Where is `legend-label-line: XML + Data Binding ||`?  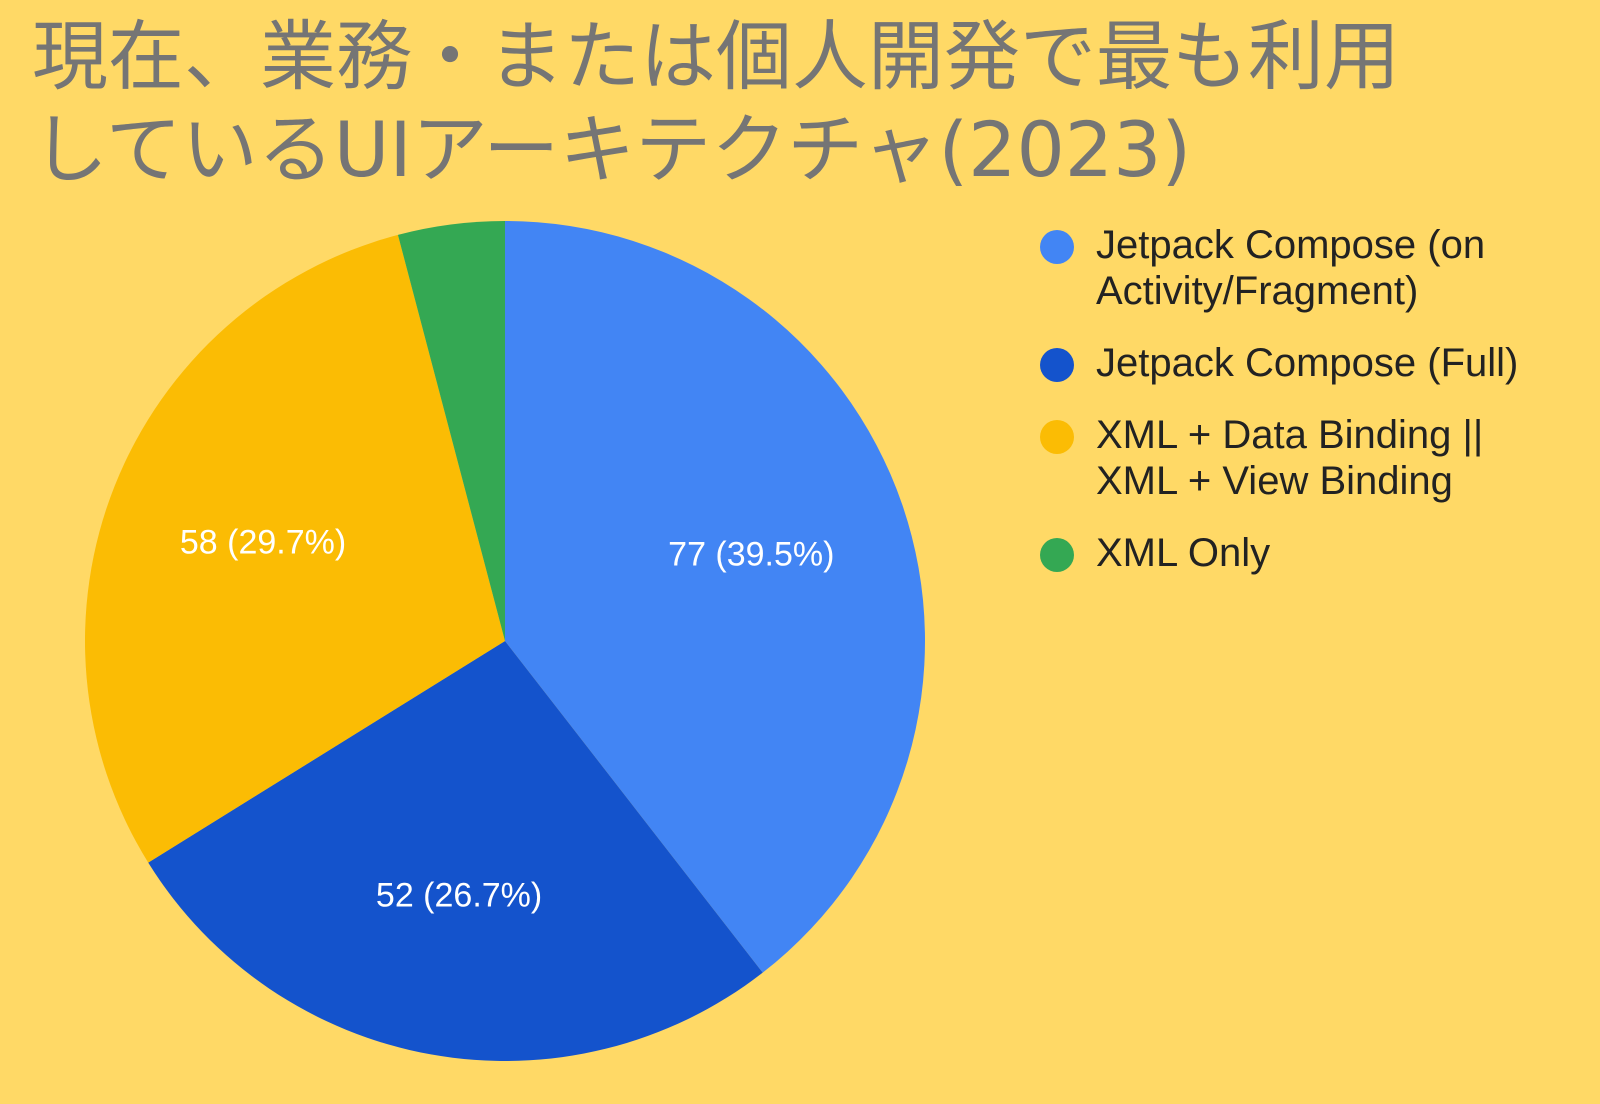
legend-label-line: XML + Data Binding || is located at coordinates (1290, 435).